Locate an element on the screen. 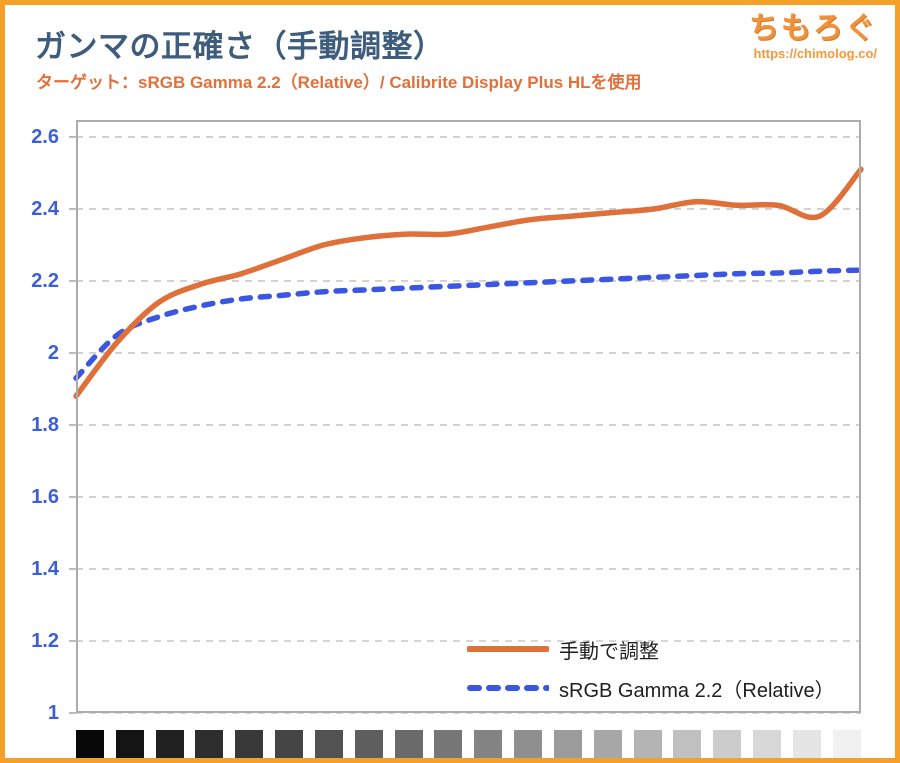 This screenshot has height=763, width=900. y-axis-label: 1.8 is located at coordinates (45, 424).